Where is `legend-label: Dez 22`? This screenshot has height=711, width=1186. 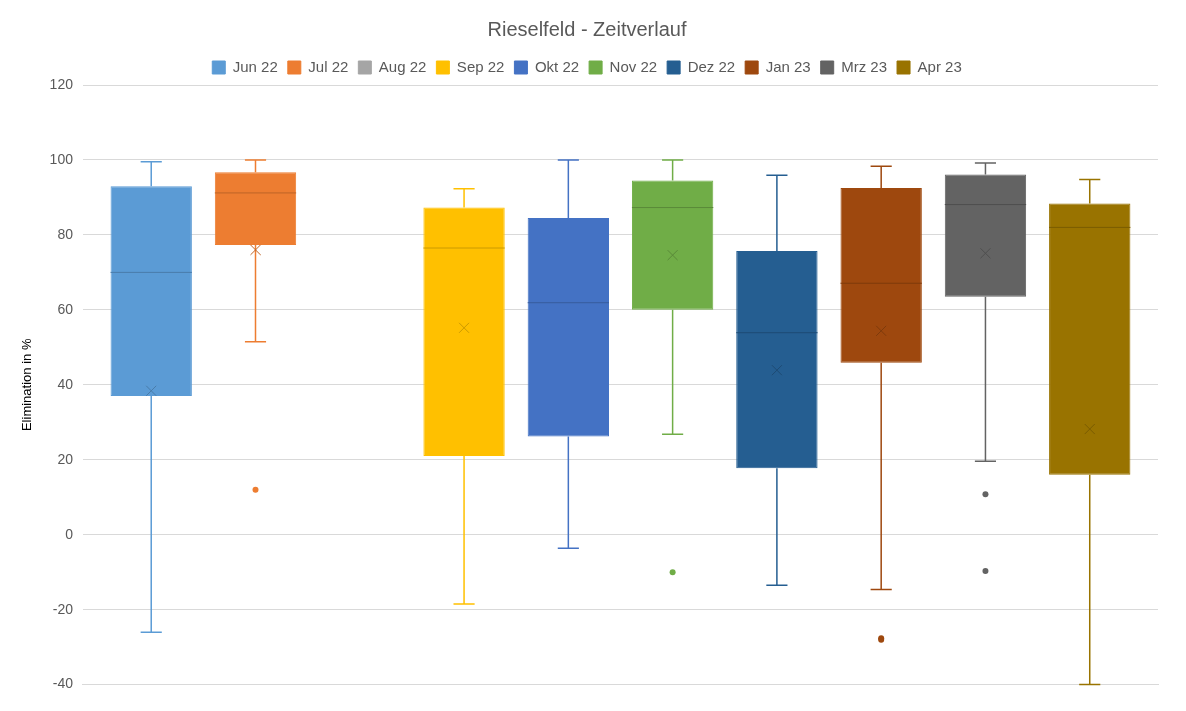
legend-label: Dez 22 is located at coordinates (711, 66).